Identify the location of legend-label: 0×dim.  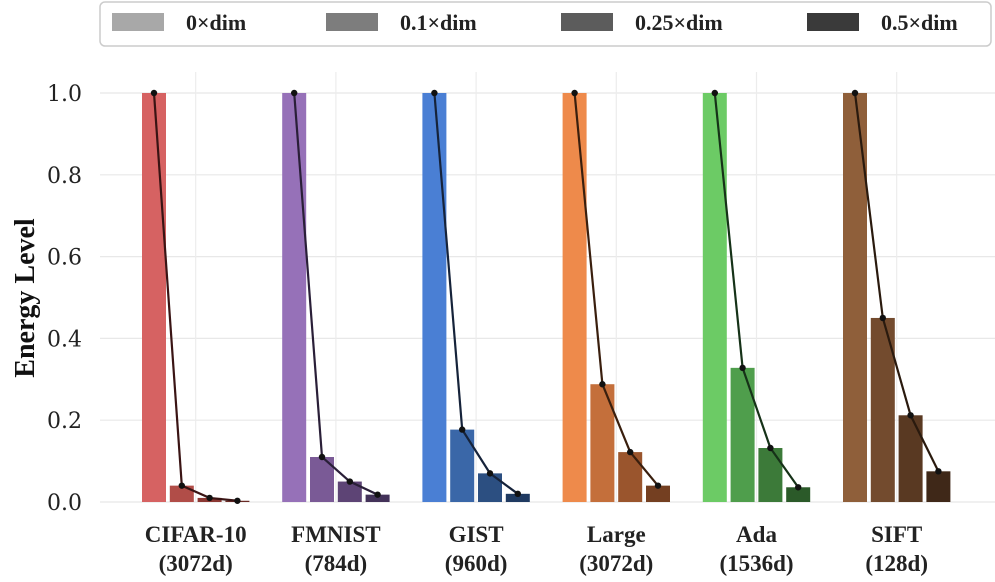
(216, 22).